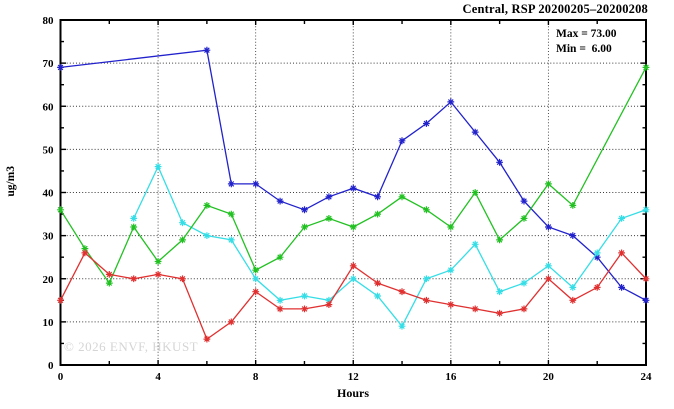  I want to click on y-tick-label: 30, so click(49, 237).